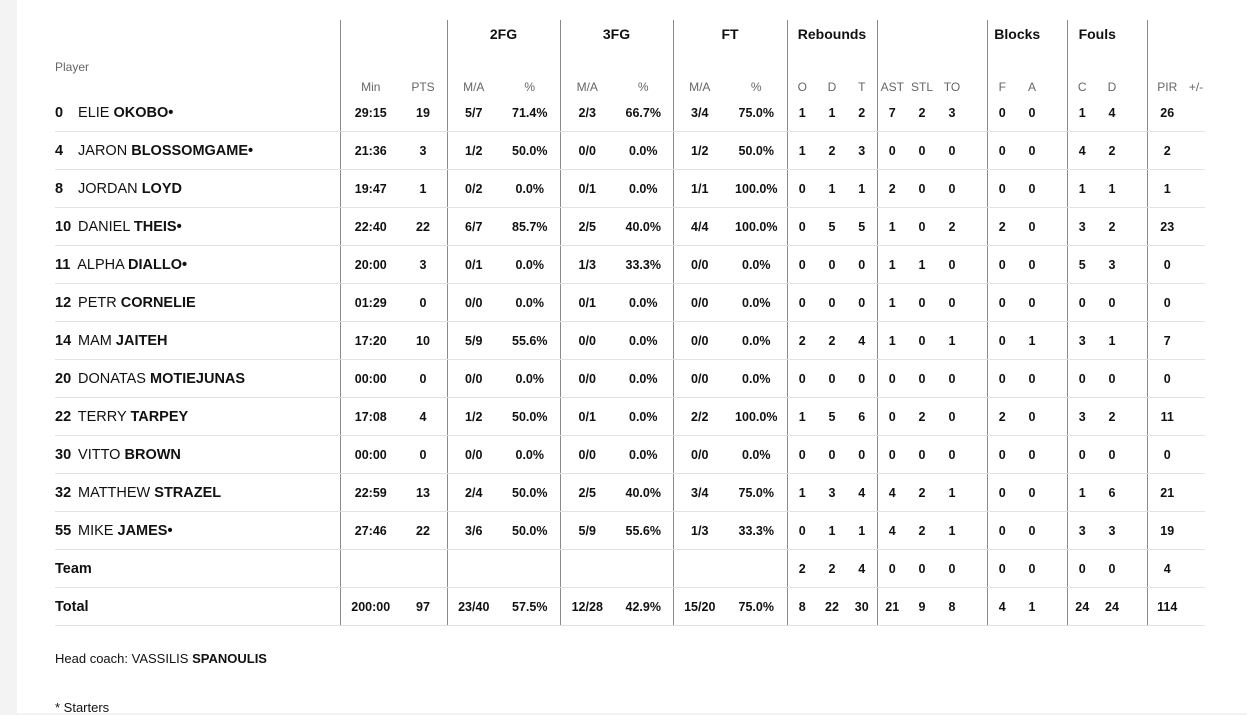 The width and height of the screenshot is (1247, 715). What do you see at coordinates (473, 113) in the screenshot?
I see `stat-2fg-ma: 5/7` at bounding box center [473, 113].